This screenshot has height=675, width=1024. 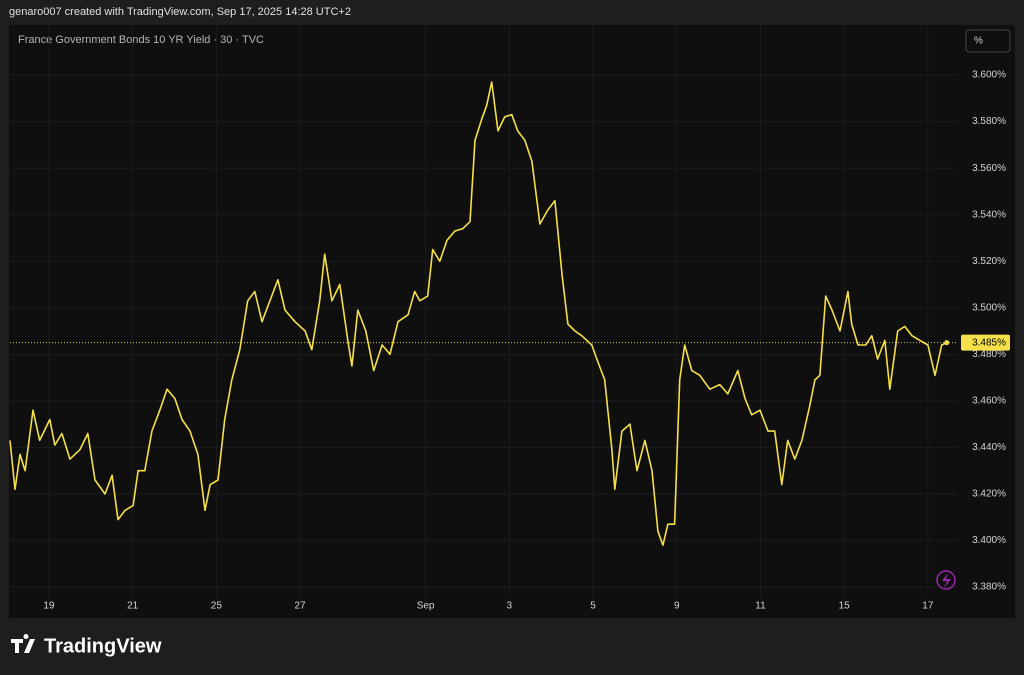 What do you see at coordinates (989, 401) in the screenshot?
I see `y-tick-label: 3.460%` at bounding box center [989, 401].